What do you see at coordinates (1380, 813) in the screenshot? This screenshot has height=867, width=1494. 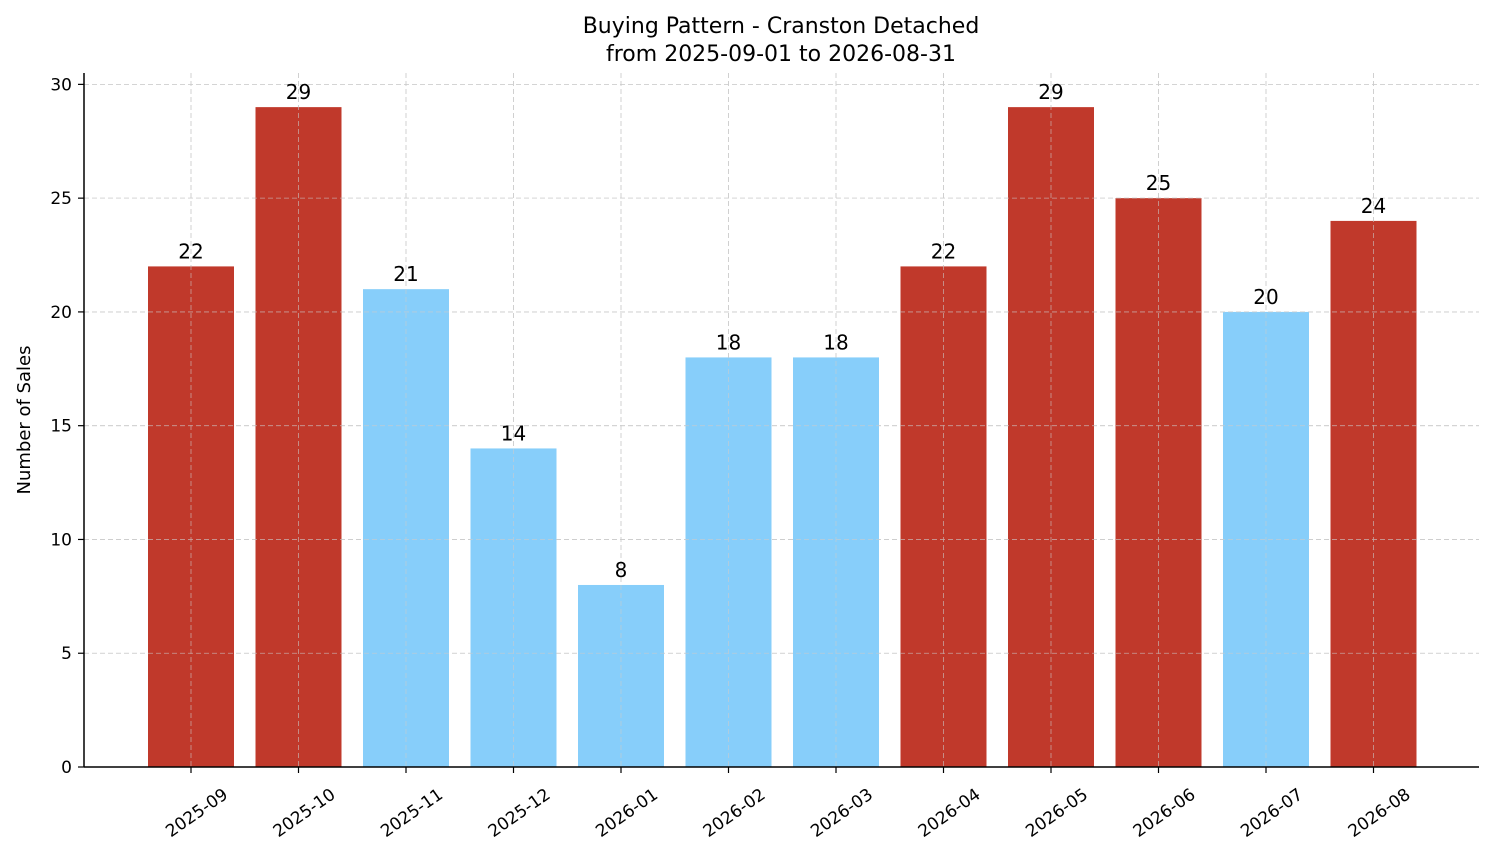 I see `x-tick-label: 2026-08` at bounding box center [1380, 813].